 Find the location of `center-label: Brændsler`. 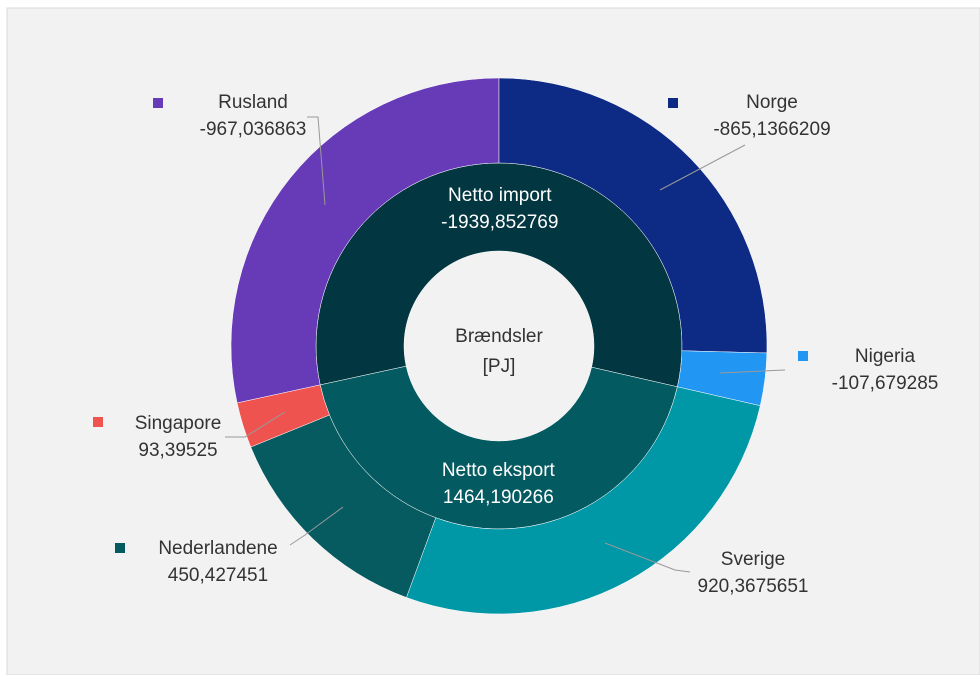

center-label: Brændsler is located at coordinates (499, 336).